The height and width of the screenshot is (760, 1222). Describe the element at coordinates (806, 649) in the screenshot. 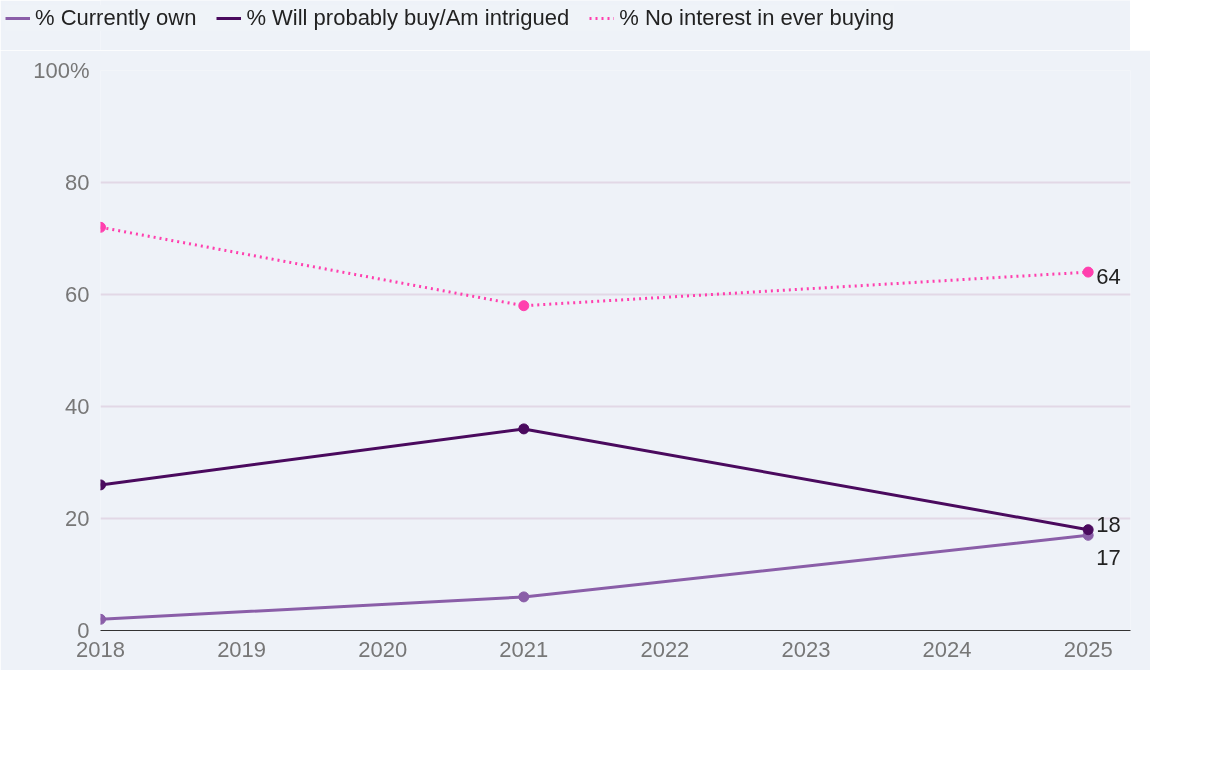

I see `x-tick-label: 2023` at that location.